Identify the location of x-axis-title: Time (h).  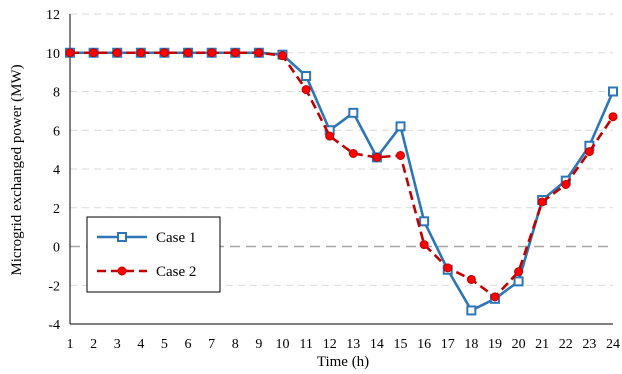
(343, 362).